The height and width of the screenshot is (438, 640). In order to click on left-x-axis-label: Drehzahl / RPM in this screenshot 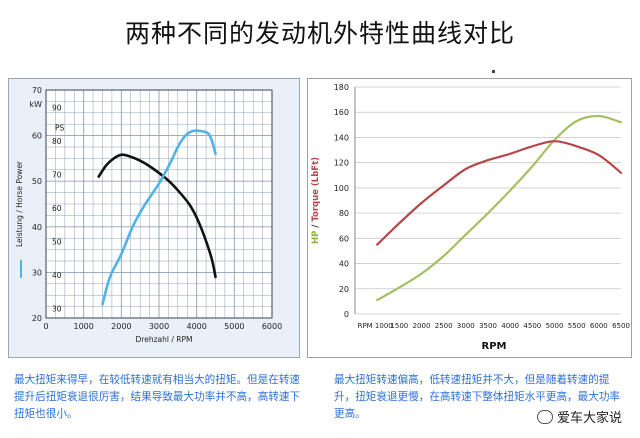, I will do `click(164, 339)`.